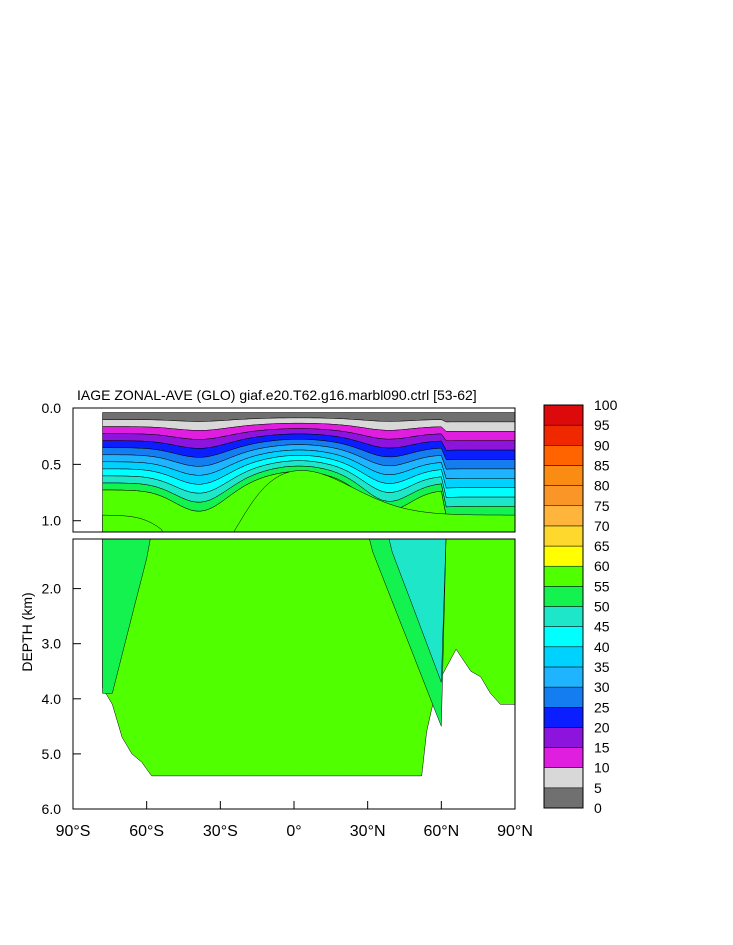 Image resolution: width=733 pixels, height=945 pixels. Describe the element at coordinates (598, 808) in the screenshot. I see `colorbar-label: 0` at that location.